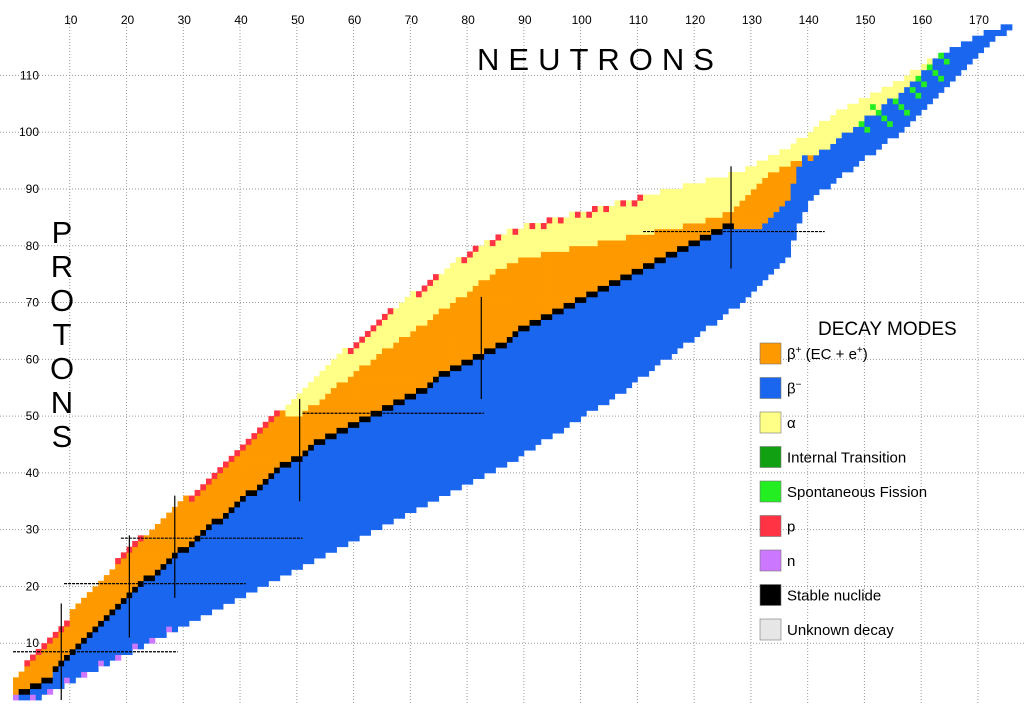 This screenshot has height=705, width=1026. I want to click on y-tick-label: 60, so click(33, 359).